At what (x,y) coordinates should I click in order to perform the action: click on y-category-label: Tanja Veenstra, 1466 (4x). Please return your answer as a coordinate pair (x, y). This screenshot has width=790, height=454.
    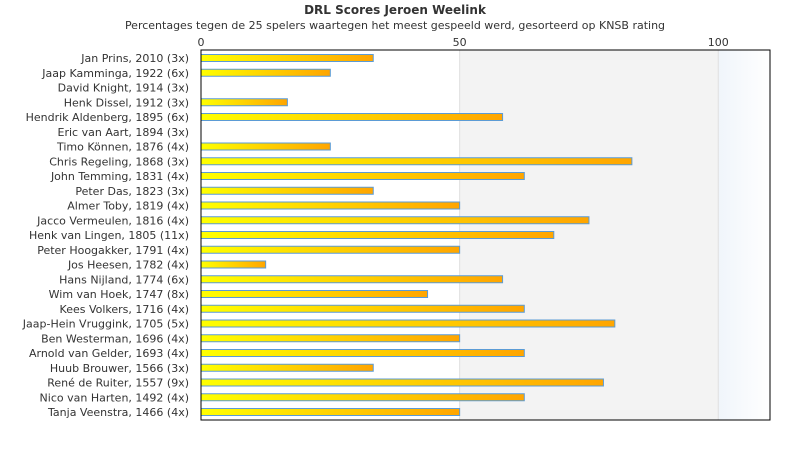
    Looking at the image, I should click on (118, 412).